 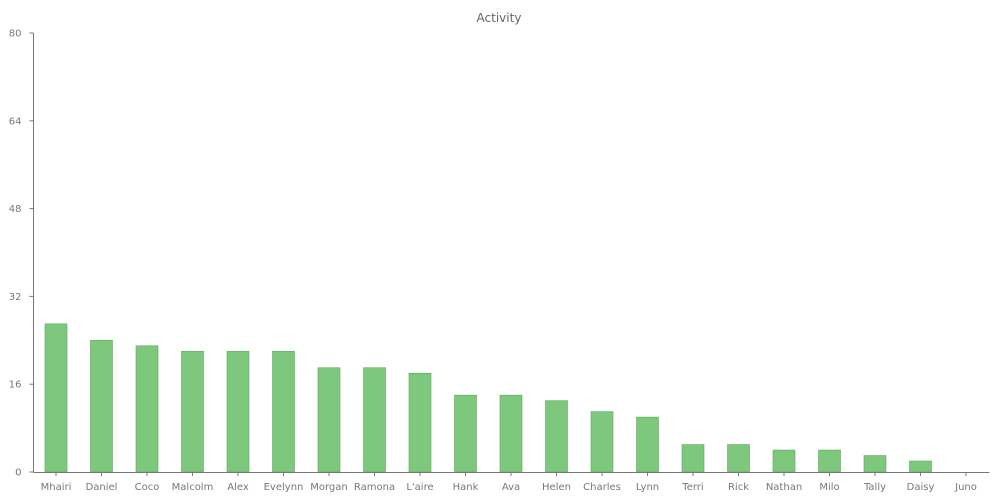 I want to click on bar-mhairi, so click(x=56, y=398).